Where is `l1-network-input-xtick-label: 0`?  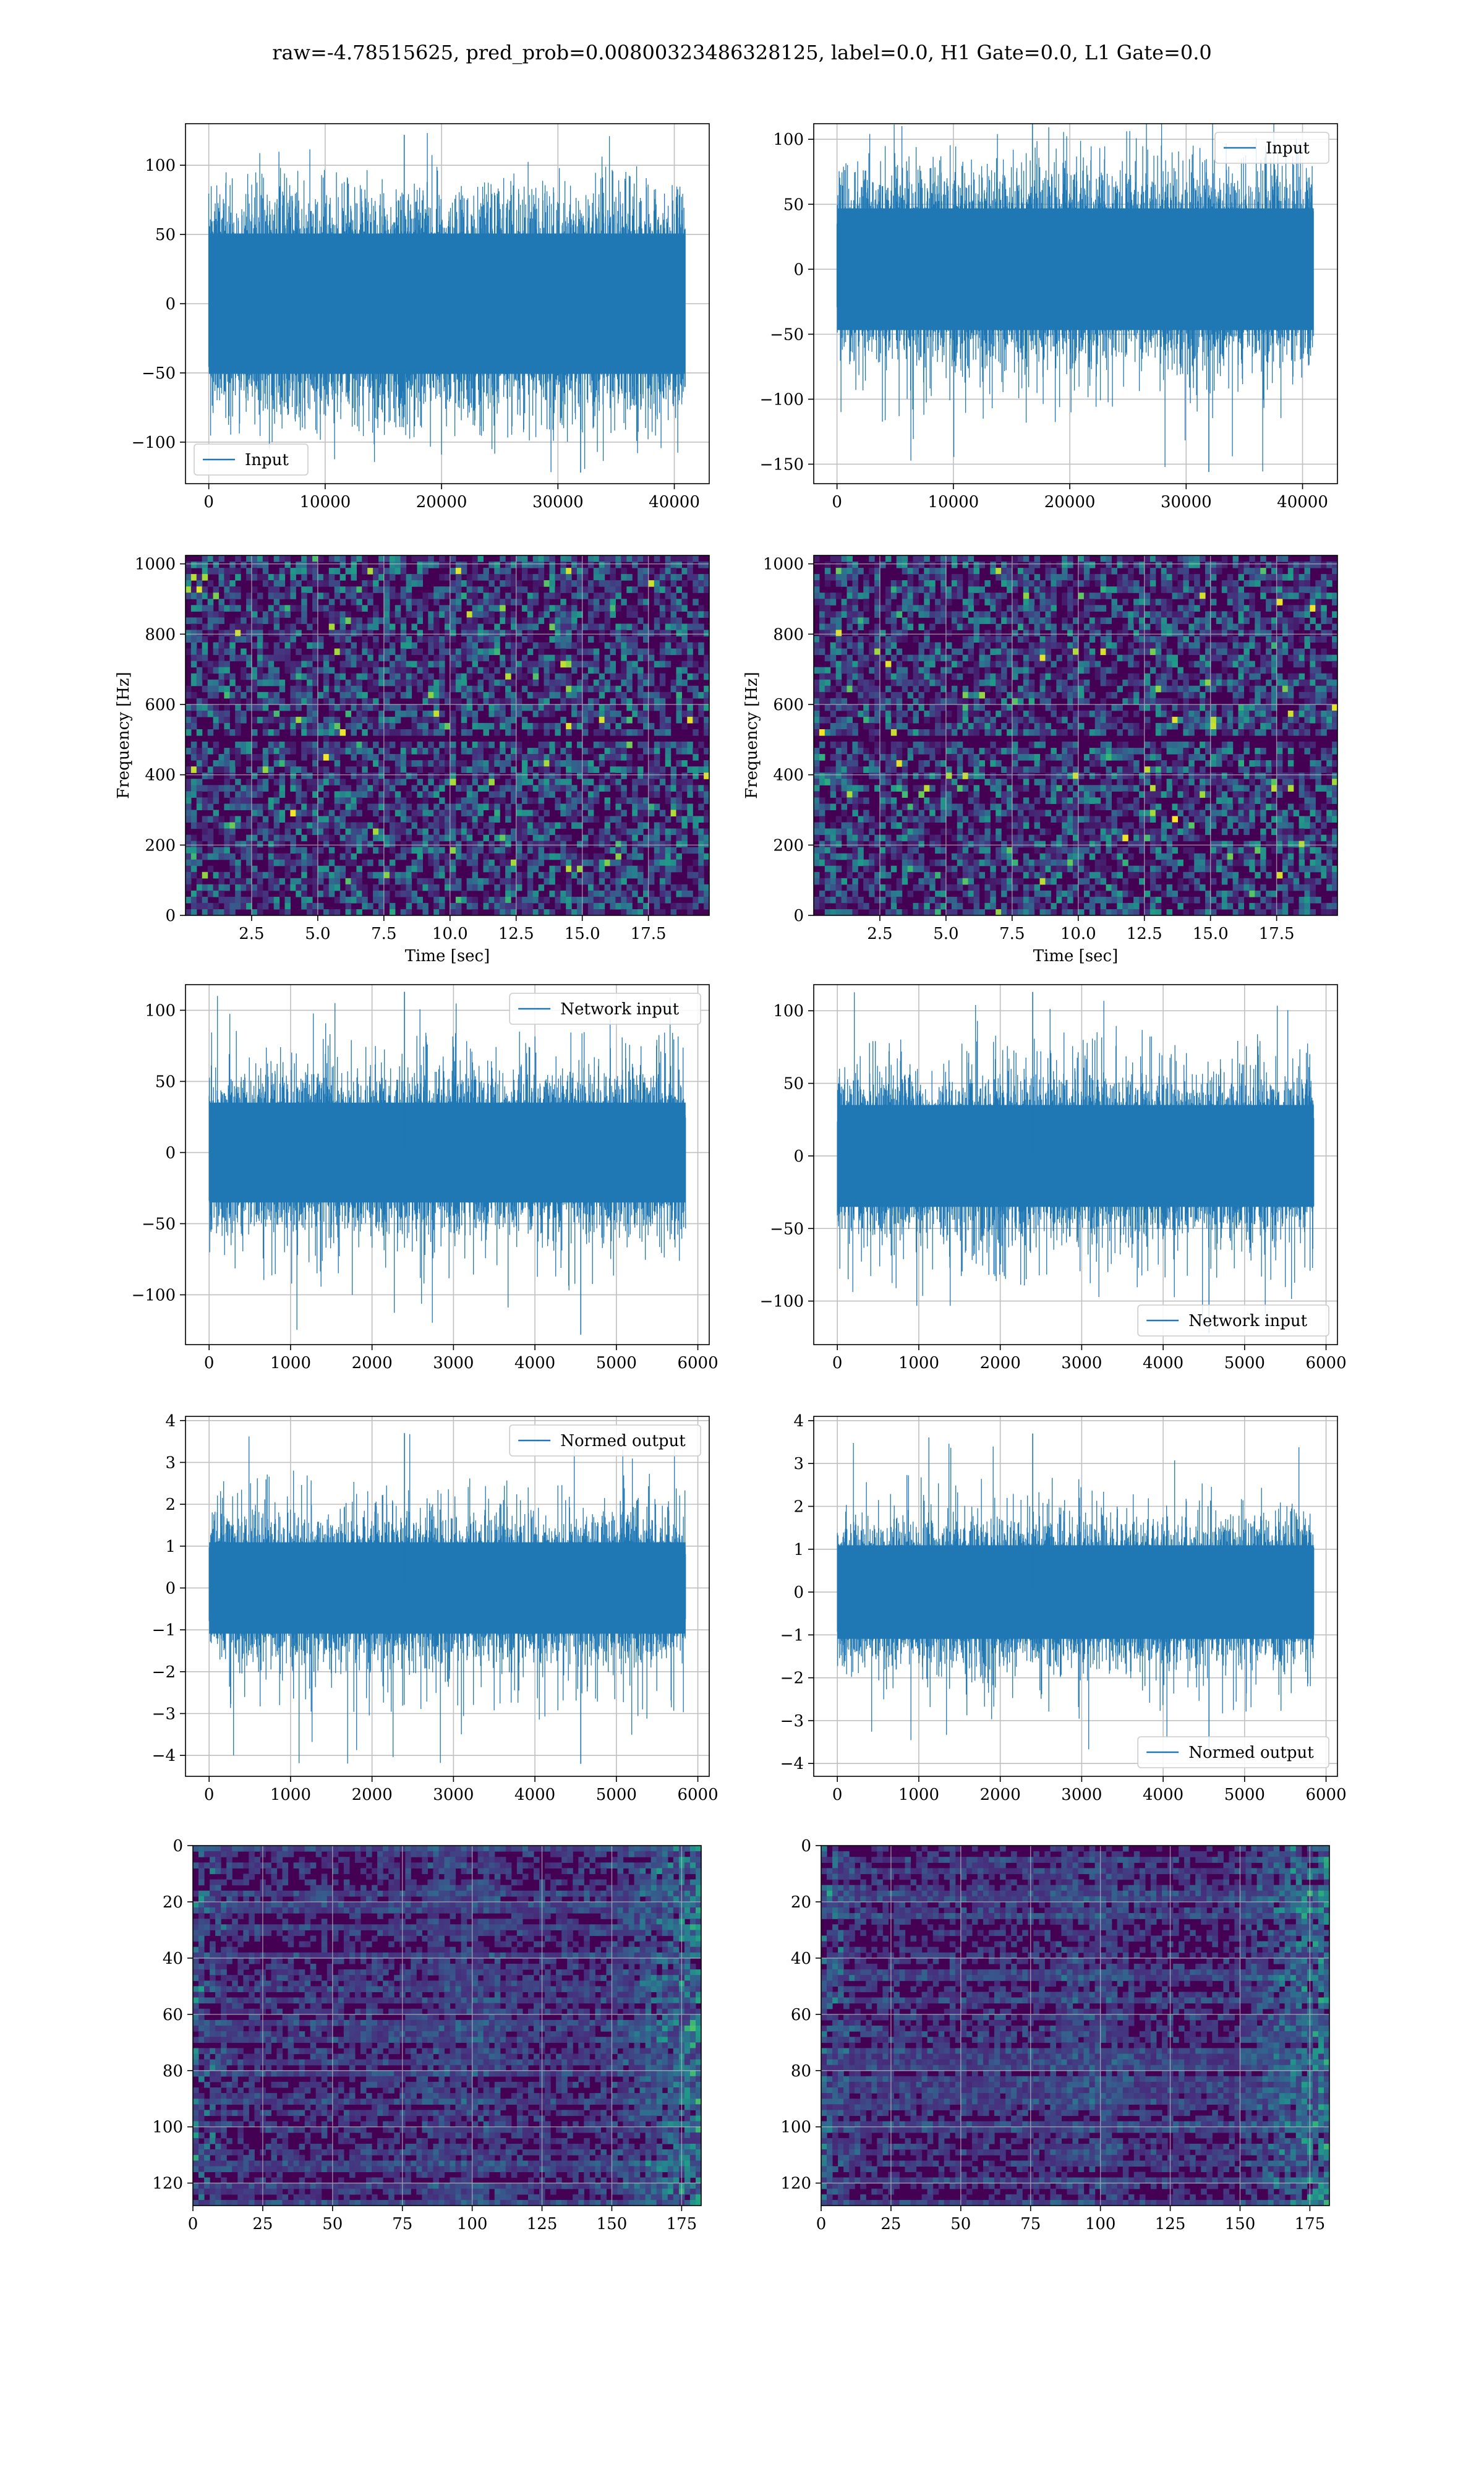 l1-network-input-xtick-label: 0 is located at coordinates (837, 1363).